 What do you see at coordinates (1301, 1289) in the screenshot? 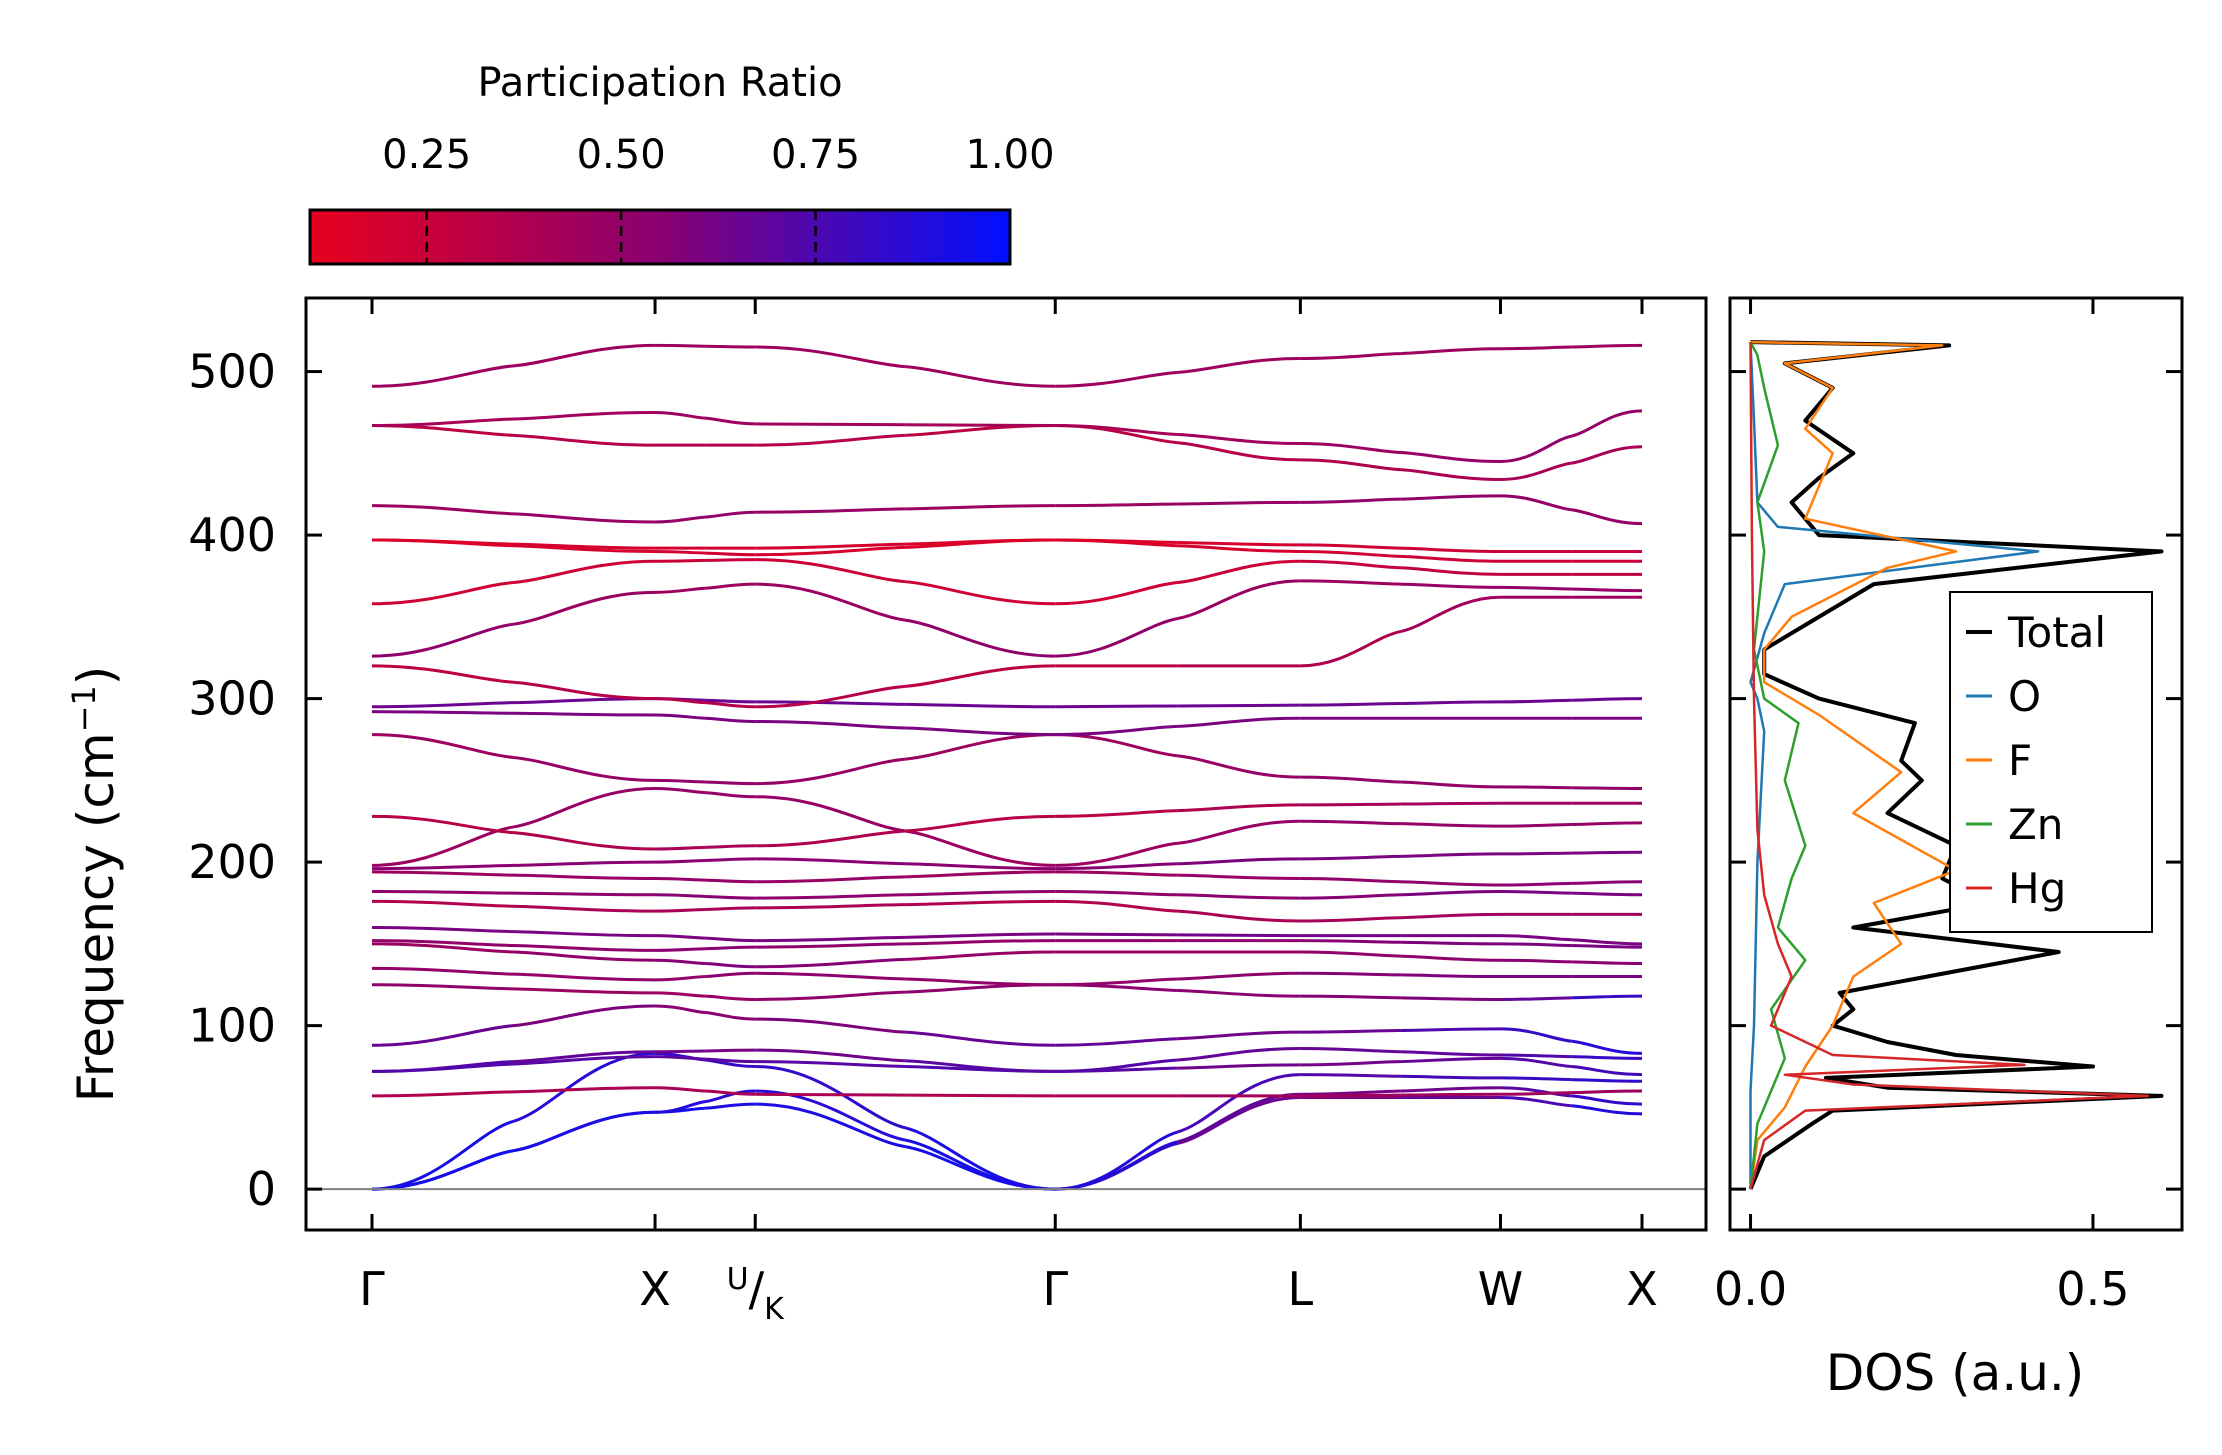
I see `k-point-label: L` at bounding box center [1301, 1289].